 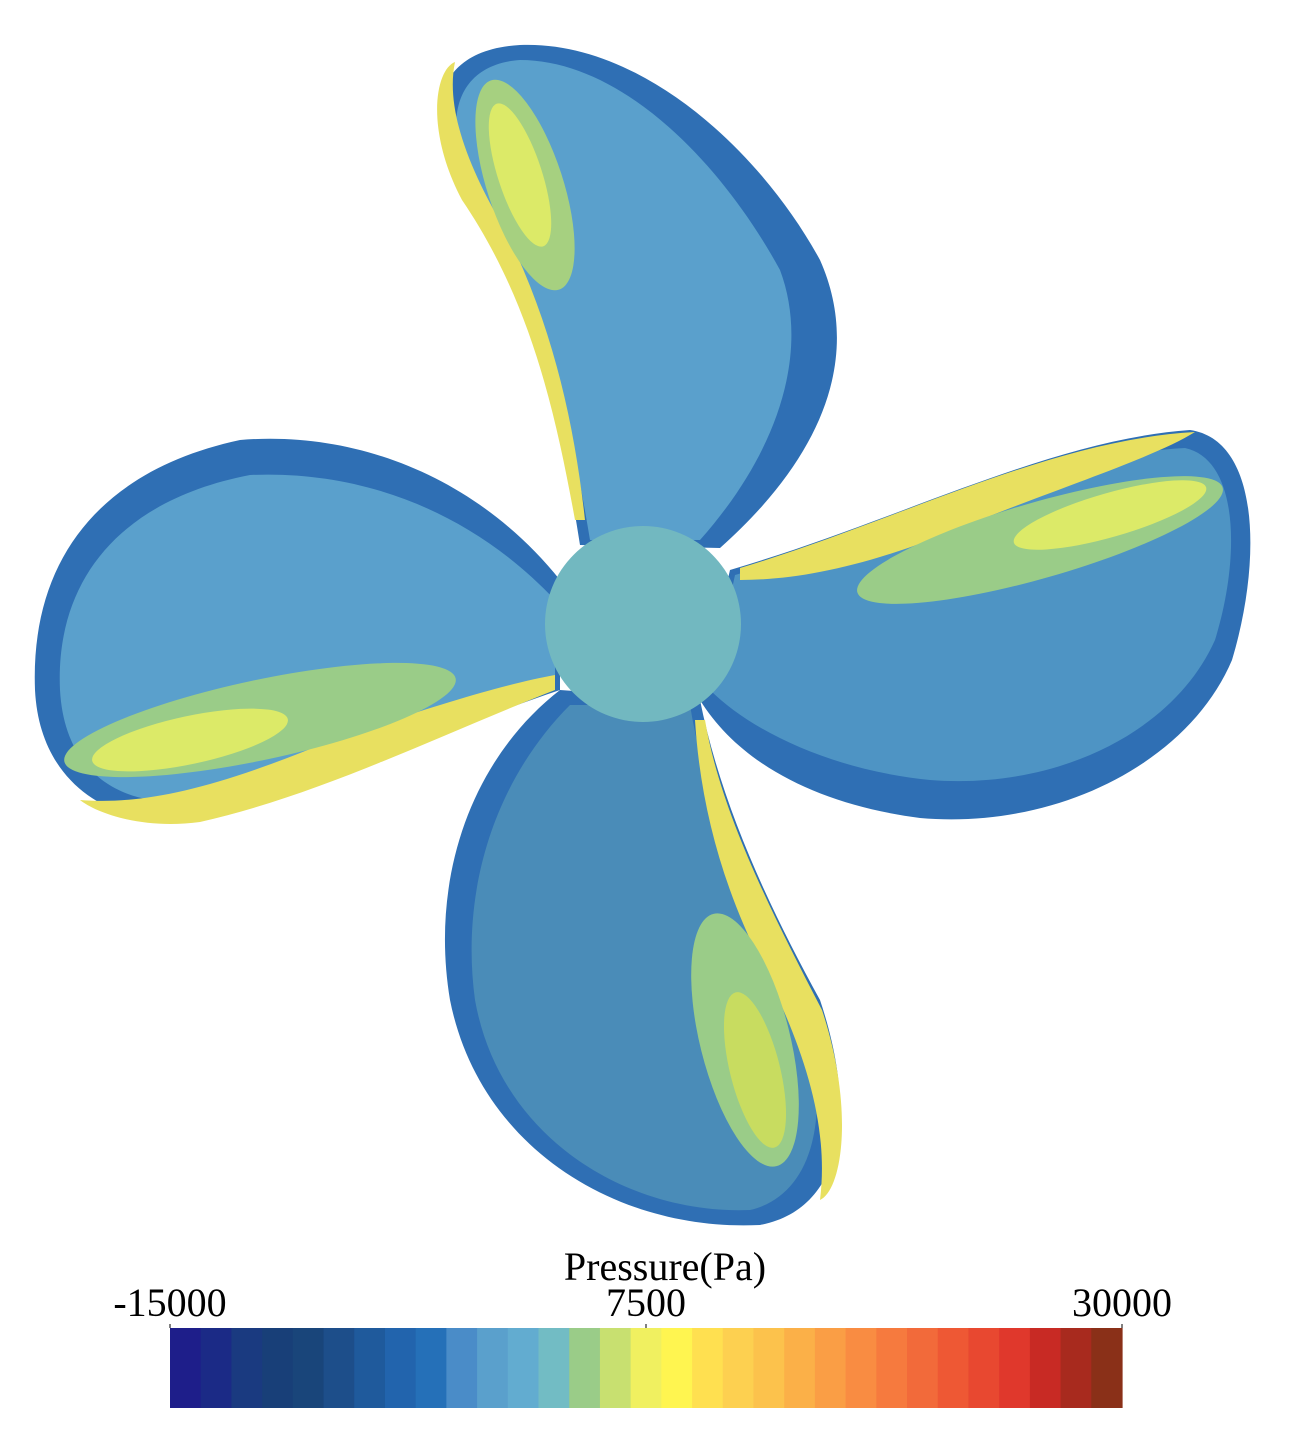 I want to click on hub, so click(x=643, y=624).